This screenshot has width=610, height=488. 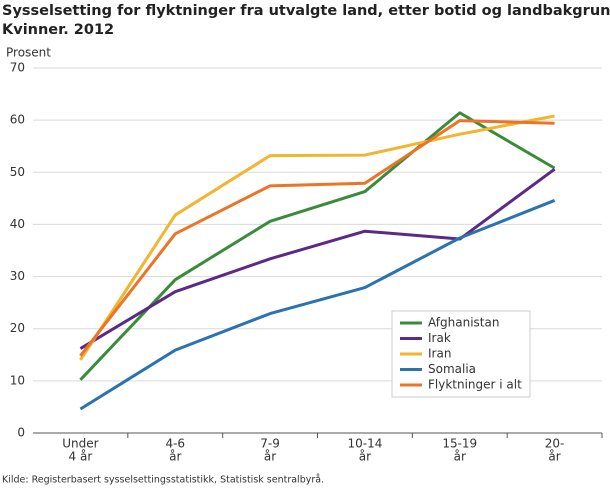 What do you see at coordinates (17, 68) in the screenshot?
I see `y-tick-label: 70` at bounding box center [17, 68].